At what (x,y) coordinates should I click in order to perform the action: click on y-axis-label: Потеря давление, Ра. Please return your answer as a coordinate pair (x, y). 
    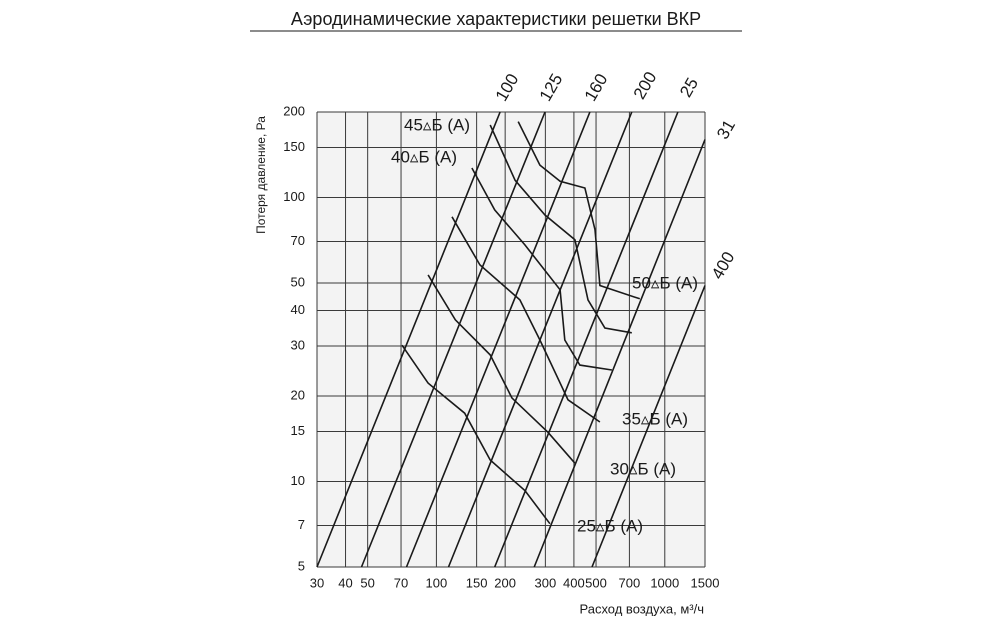
    Looking at the image, I should click on (261, 175).